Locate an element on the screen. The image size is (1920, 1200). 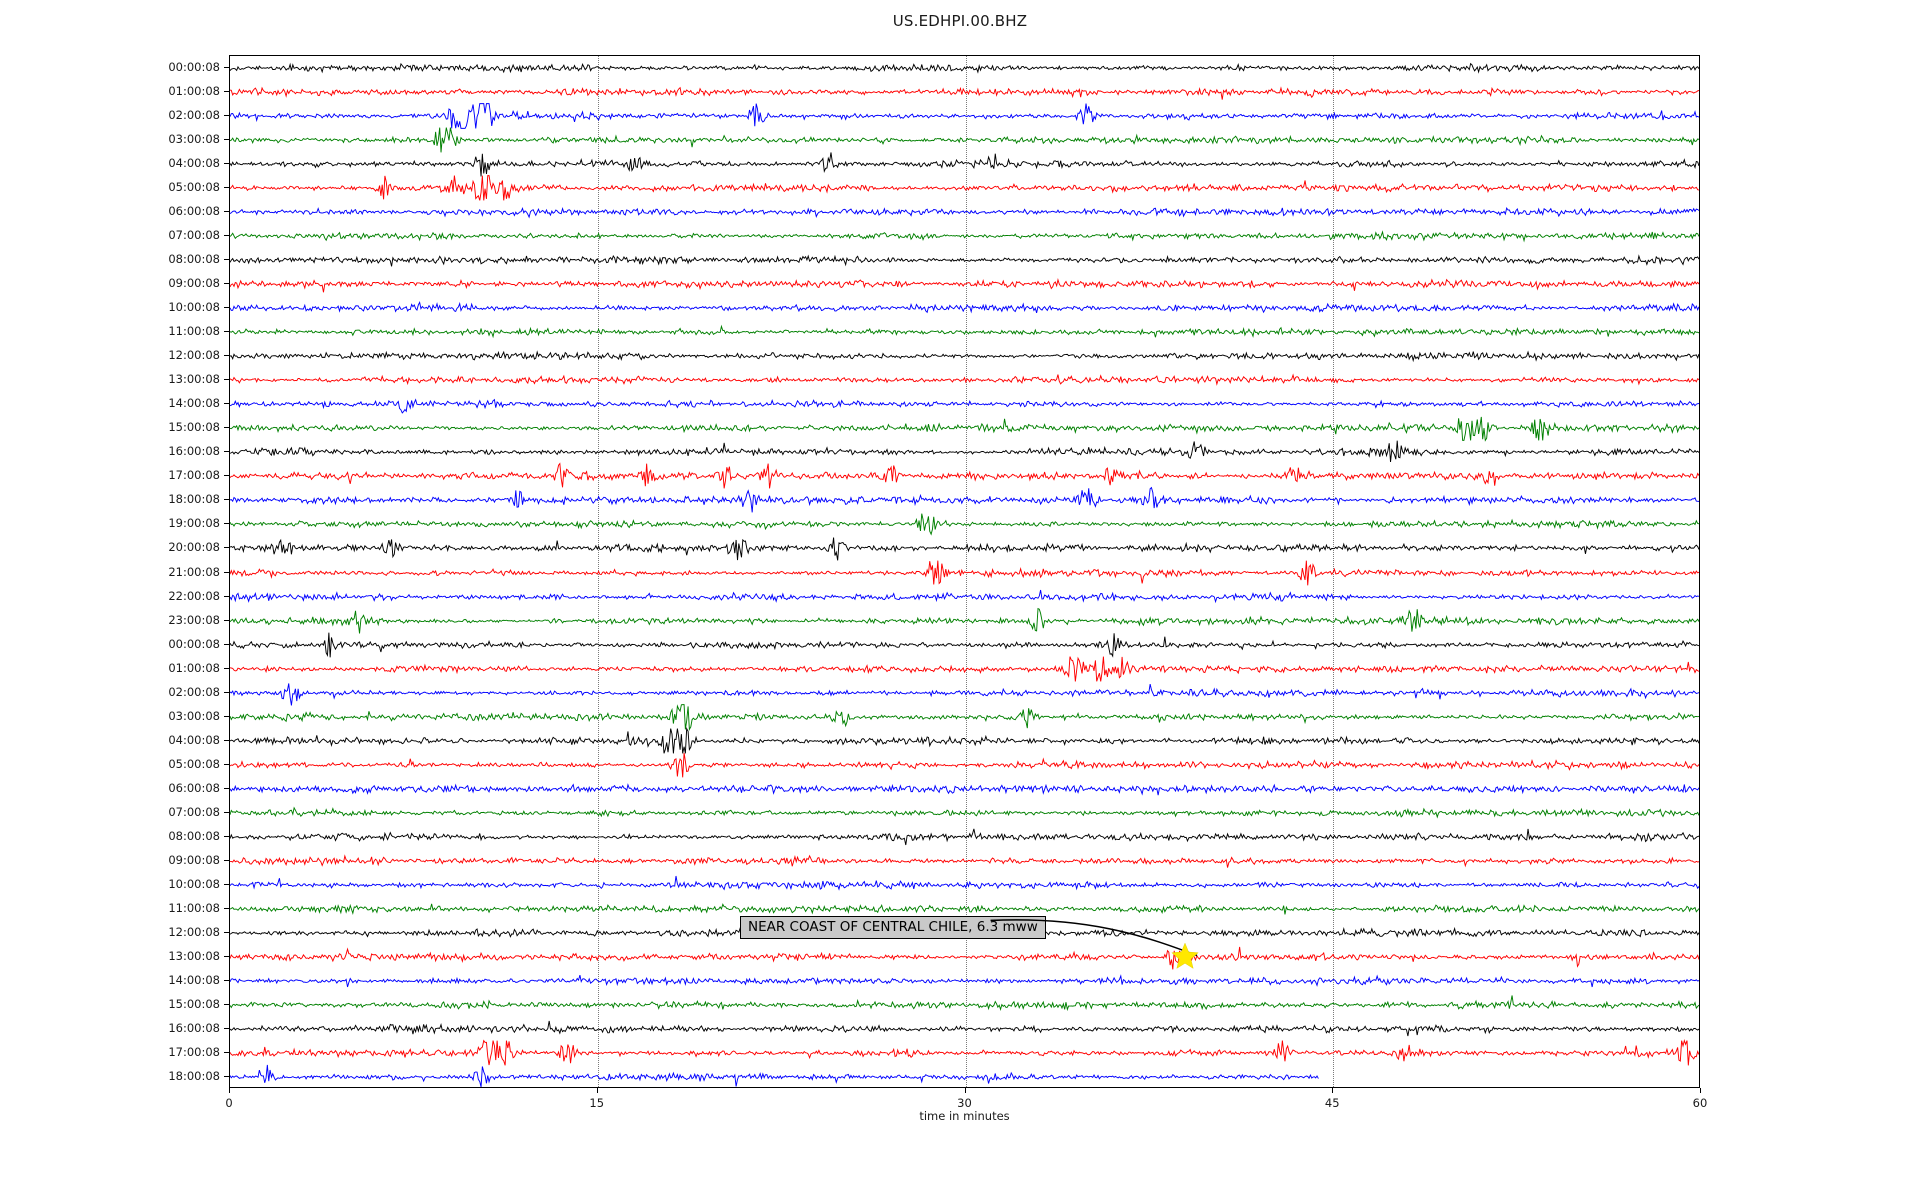
y-axis-tick-label: 21:00:08 is located at coordinates (194, 571).